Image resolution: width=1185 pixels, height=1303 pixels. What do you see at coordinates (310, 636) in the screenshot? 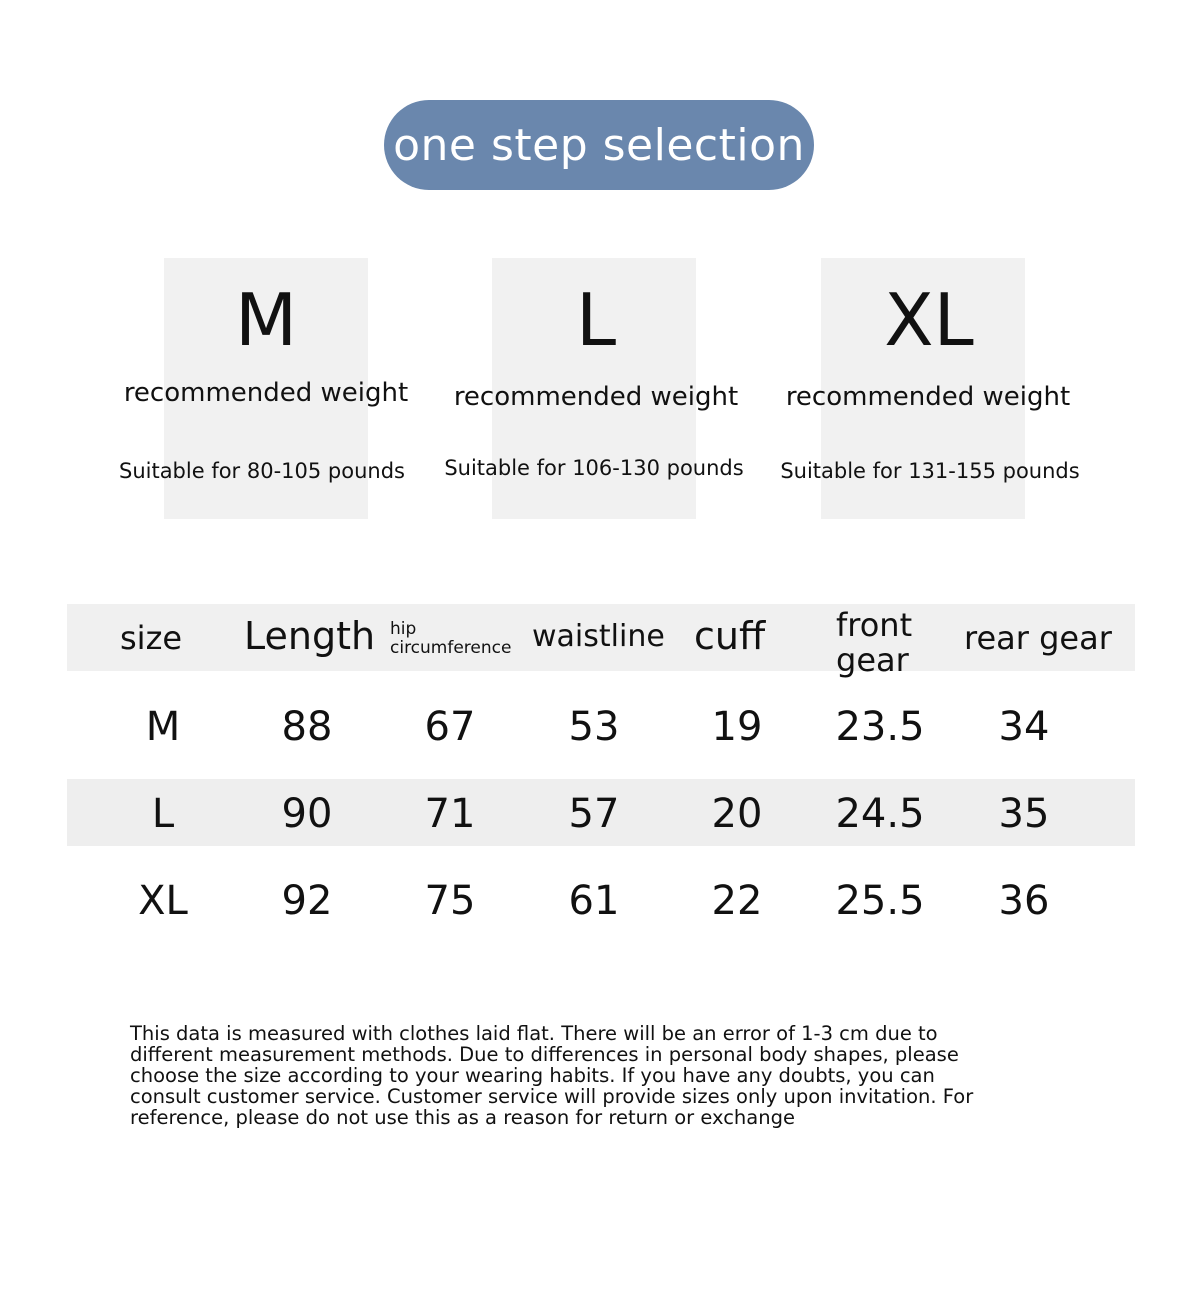
I see `header-length: Length` at bounding box center [310, 636].